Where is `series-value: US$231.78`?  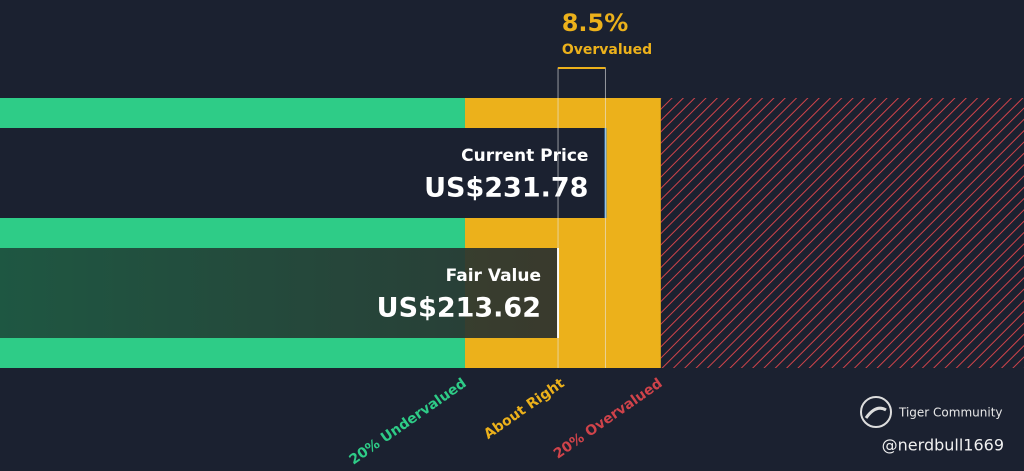
series-value: US$231.78 is located at coordinates (506, 188).